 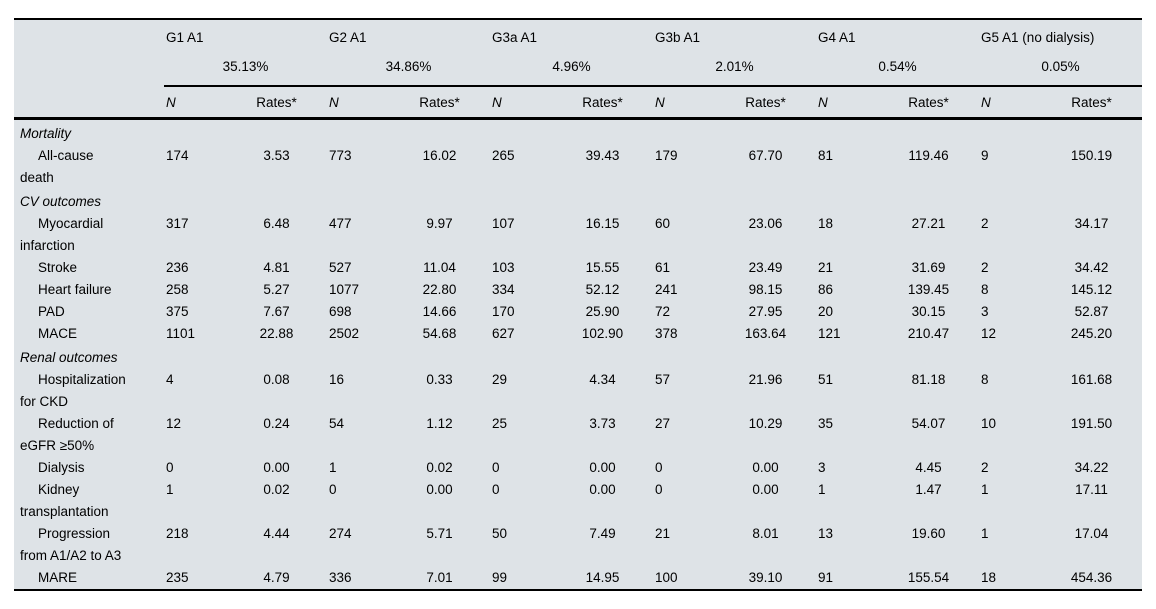 I want to click on row-label: All-cause death, so click(x=57, y=166).